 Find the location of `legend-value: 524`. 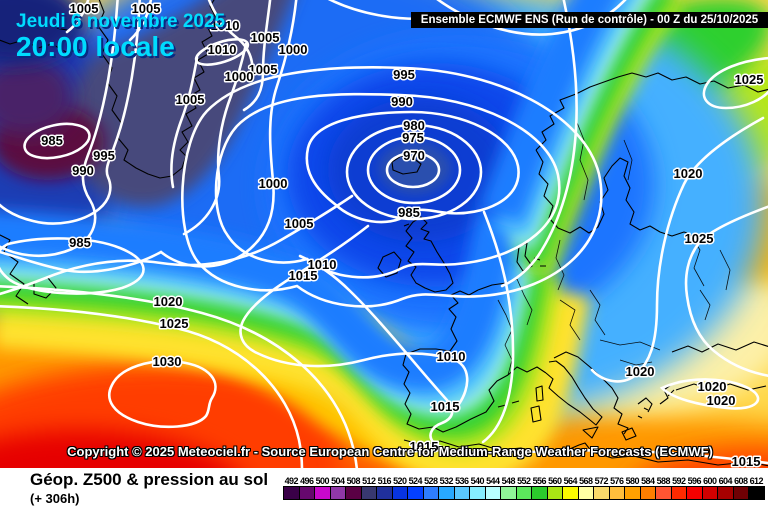

legend-value: 524 is located at coordinates (415, 481).